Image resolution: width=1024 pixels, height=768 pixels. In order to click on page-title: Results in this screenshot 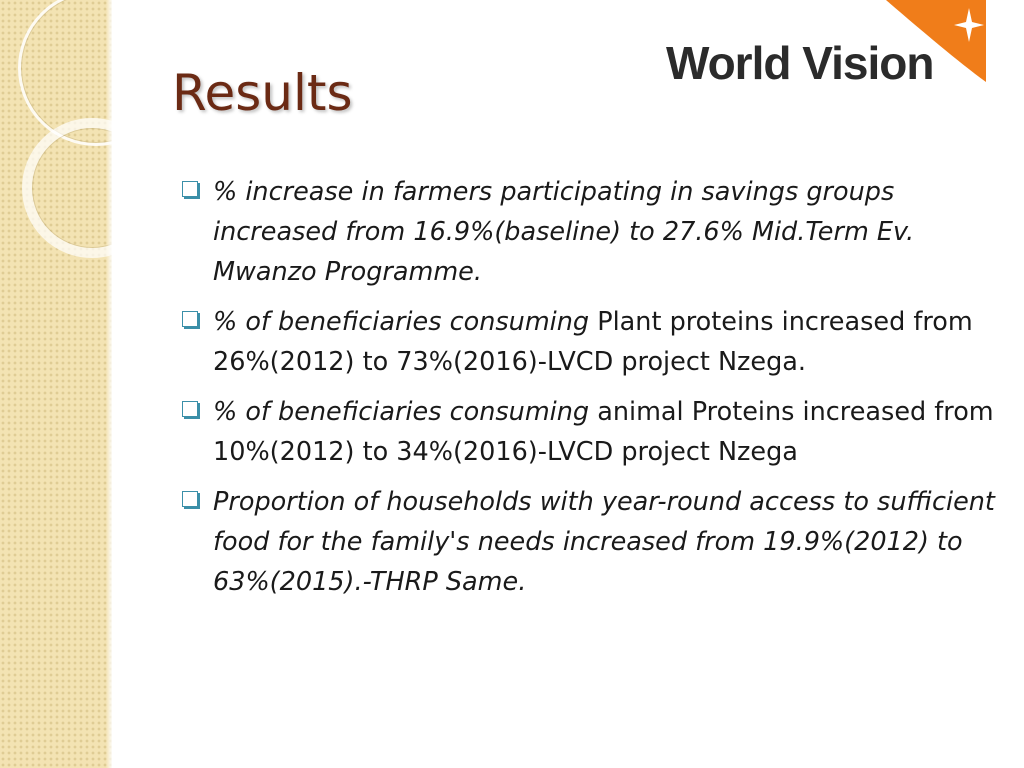, I will do `click(262, 93)`.